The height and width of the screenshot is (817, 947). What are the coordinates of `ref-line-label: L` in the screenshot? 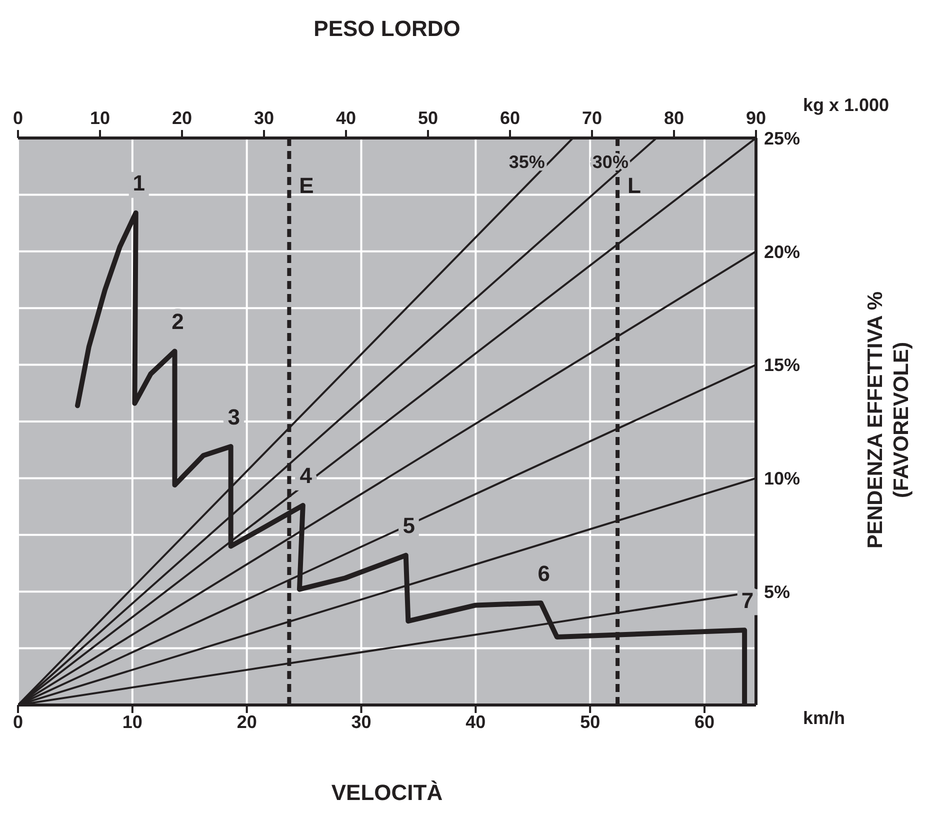 It's located at (635, 185).